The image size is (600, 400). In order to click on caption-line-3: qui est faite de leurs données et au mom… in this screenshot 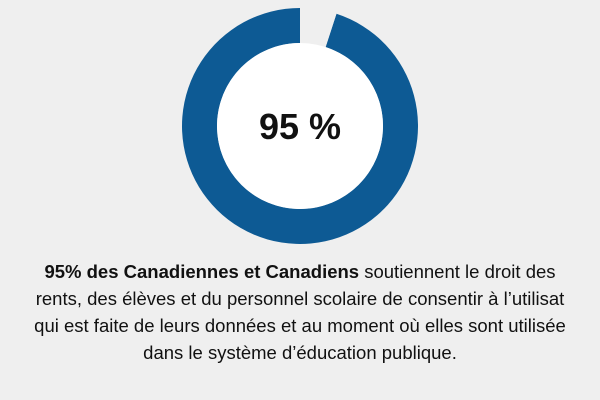, I will do `click(300, 325)`.